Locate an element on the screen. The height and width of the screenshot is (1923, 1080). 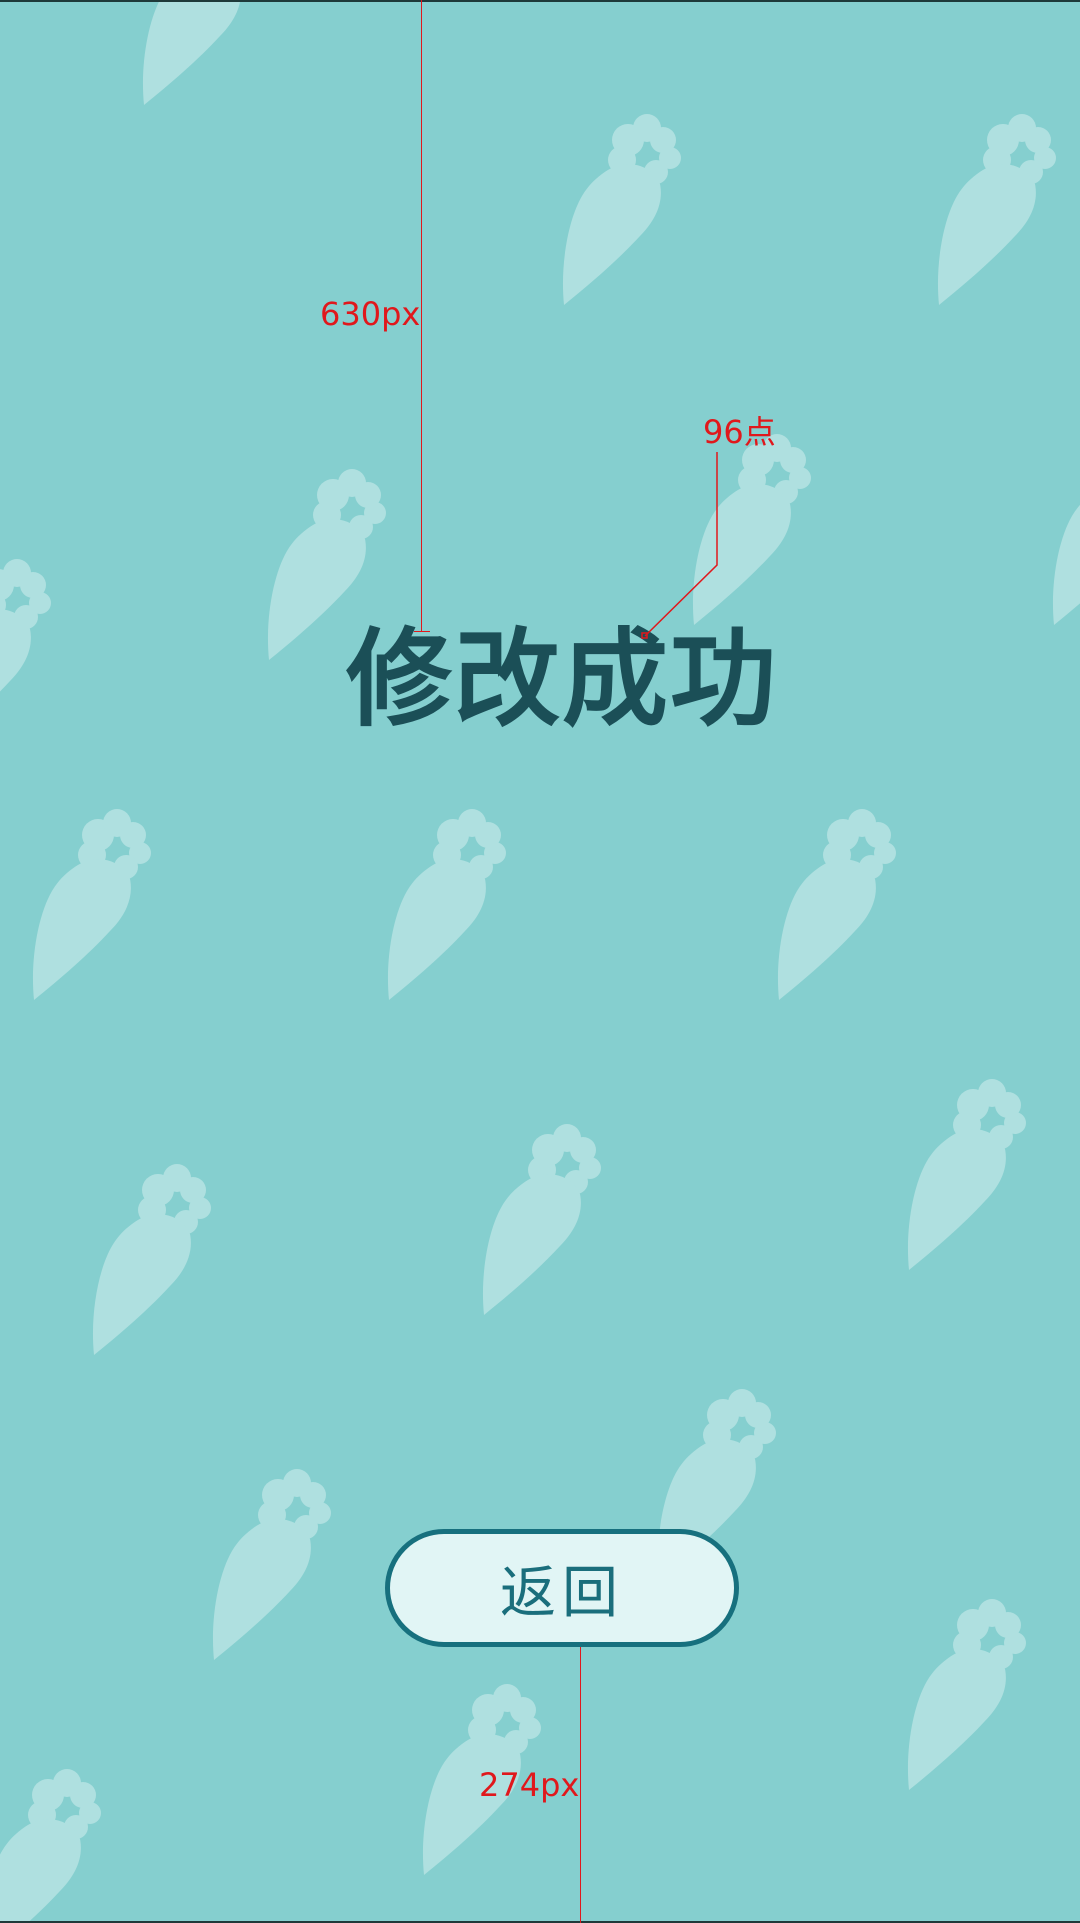
top-distance-line is located at coordinates (421, 315).